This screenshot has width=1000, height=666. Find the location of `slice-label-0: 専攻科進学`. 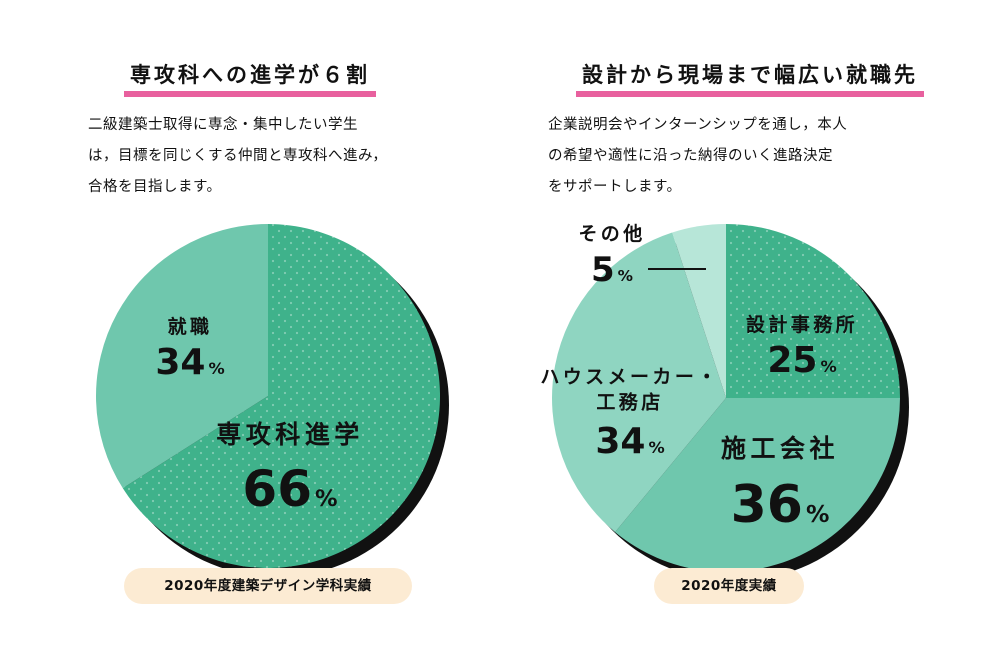

slice-label-0: 専攻科進学 is located at coordinates (290, 434).